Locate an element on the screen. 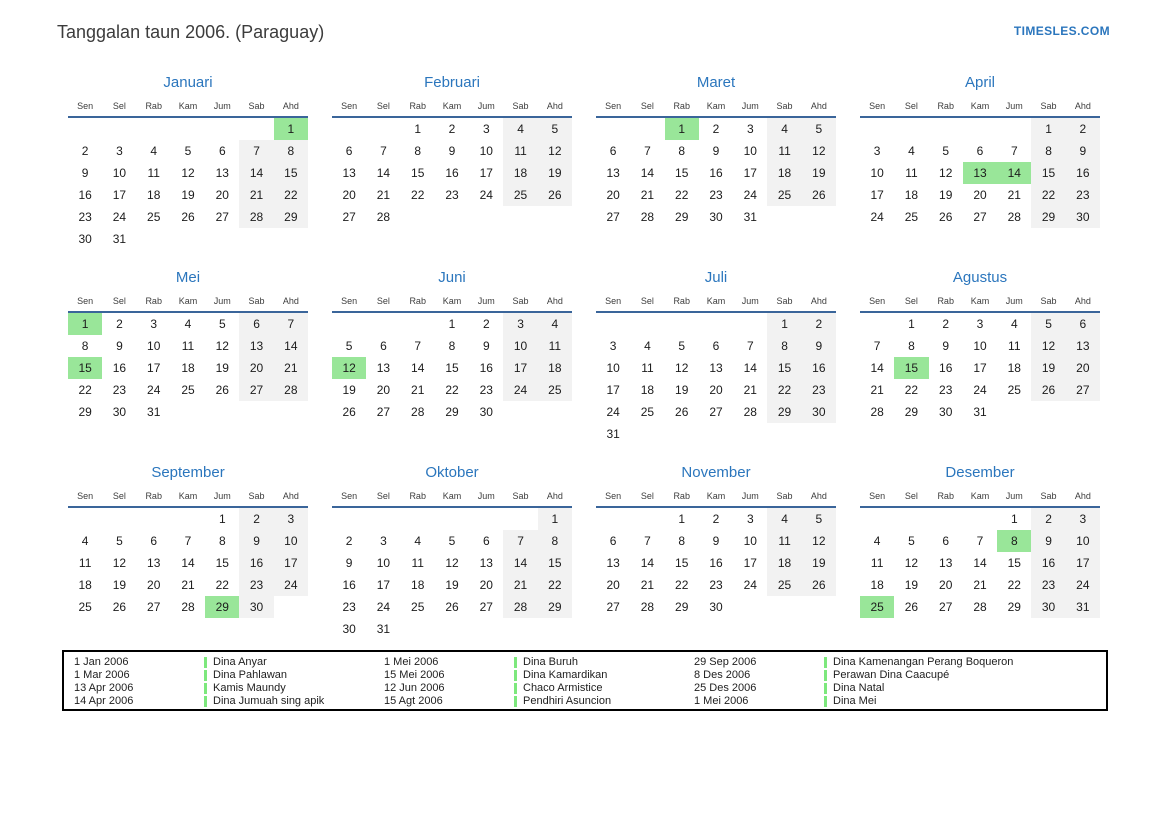 The width and height of the screenshot is (1169, 827). month-title: April is located at coordinates (979, 82).